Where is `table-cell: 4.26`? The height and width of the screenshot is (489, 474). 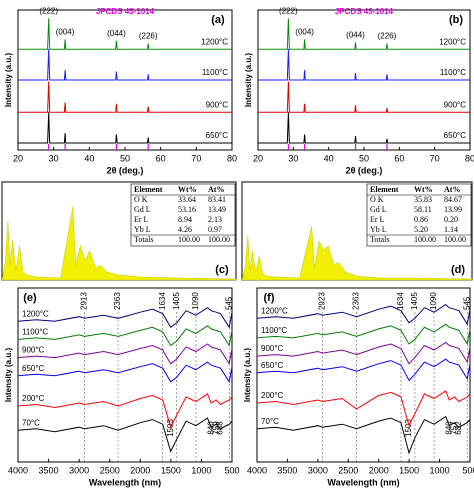
table-cell: 4.26 is located at coordinates (185, 229).